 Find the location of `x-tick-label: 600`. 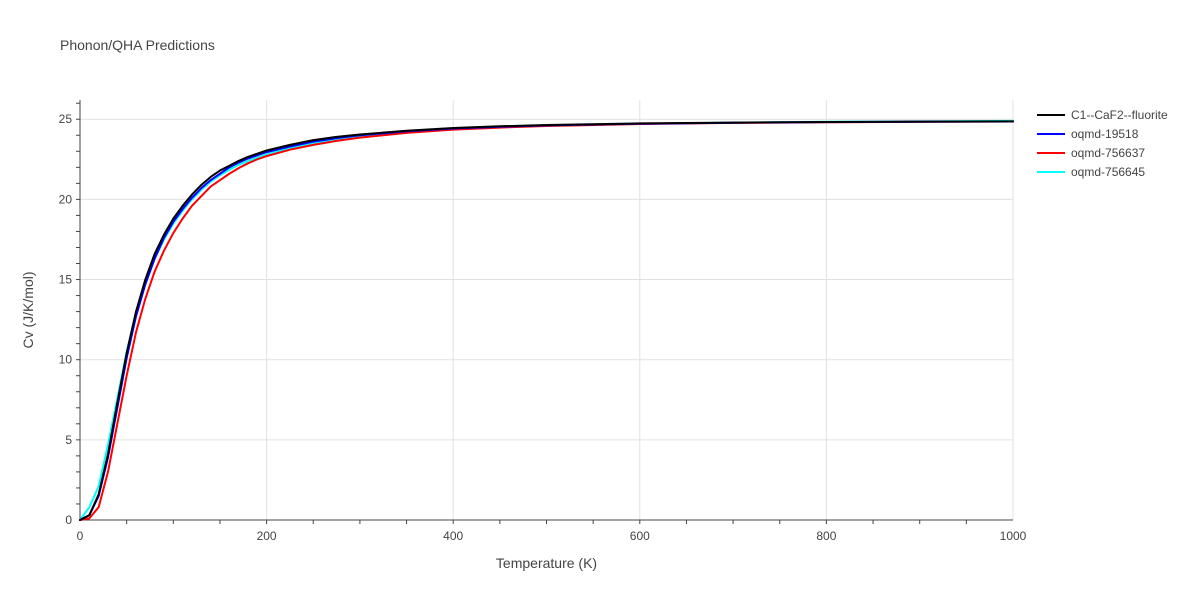

x-tick-label: 600 is located at coordinates (640, 536).